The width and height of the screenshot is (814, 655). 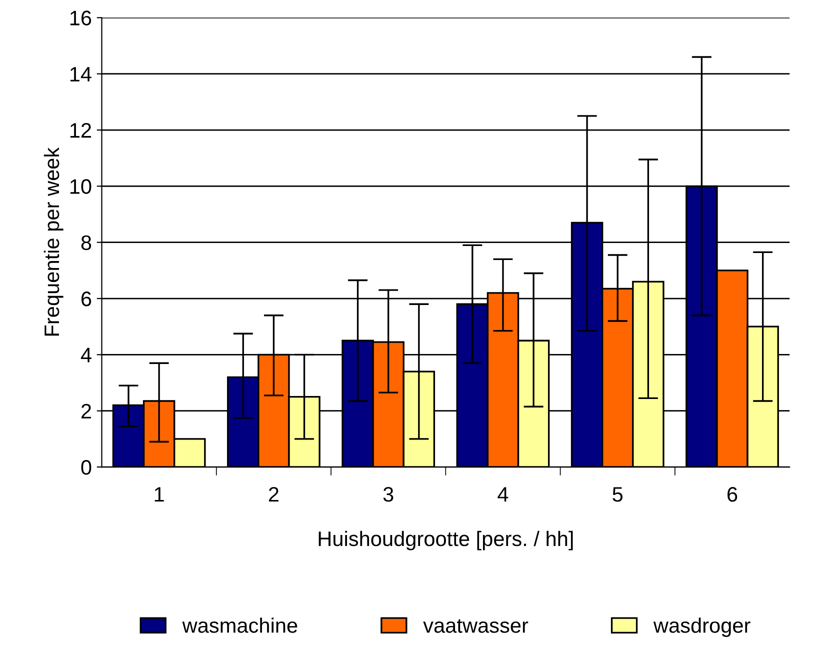 I want to click on y-tick-label: 0, so click(x=86, y=467).